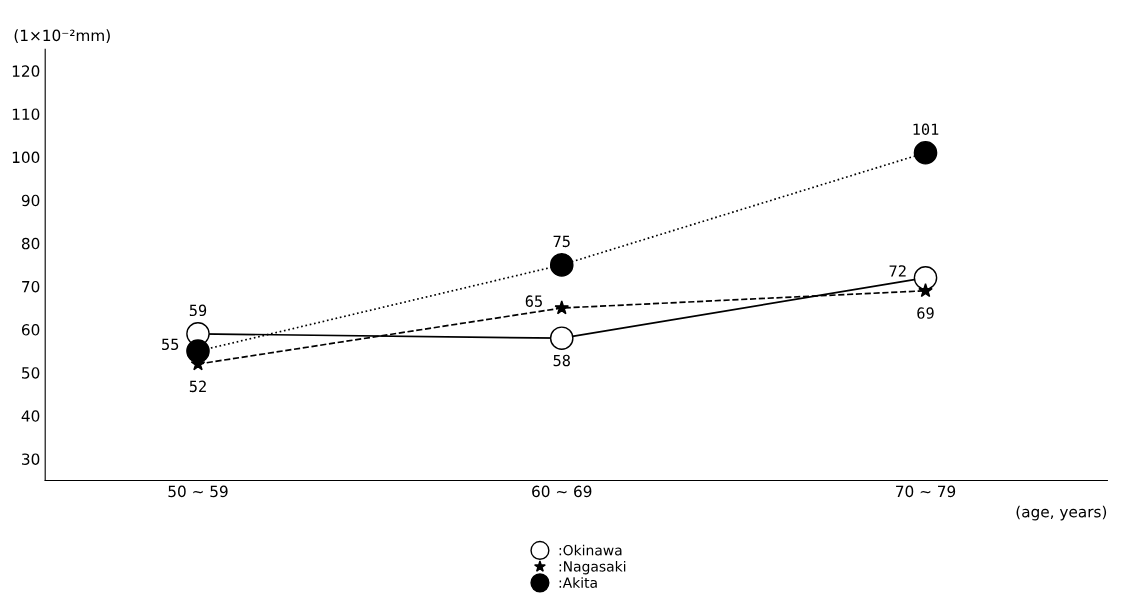 Image resolution: width=1130 pixels, height=616 pixels. What do you see at coordinates (30, 416) in the screenshot?
I see `y-tick-label: 40` at bounding box center [30, 416].